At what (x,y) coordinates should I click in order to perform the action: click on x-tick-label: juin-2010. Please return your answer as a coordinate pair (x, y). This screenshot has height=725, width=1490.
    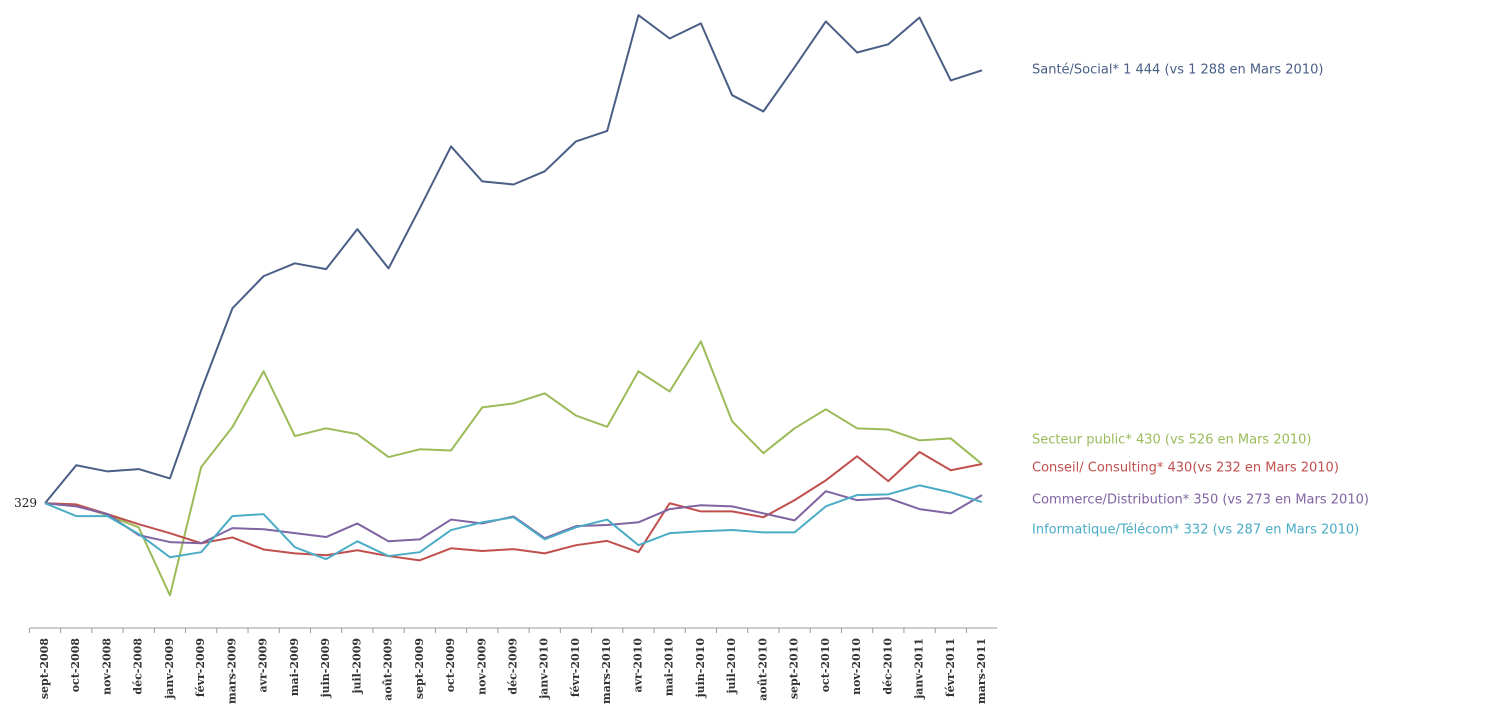
    Looking at the image, I should click on (700, 668).